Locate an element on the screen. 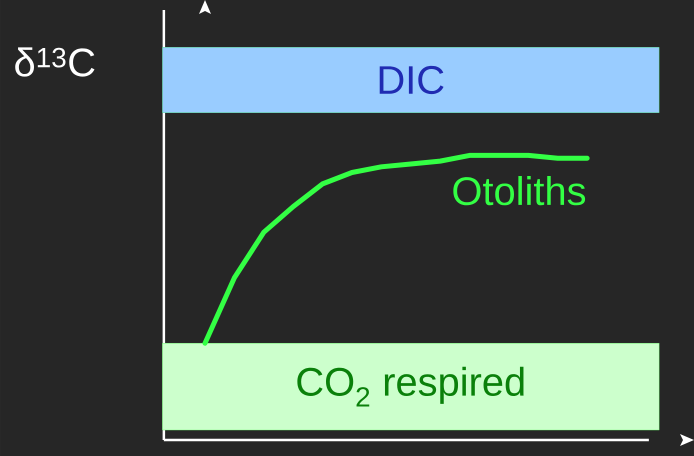  y-axis-title: δ$^{13}$C is located at coordinates (54, 62).